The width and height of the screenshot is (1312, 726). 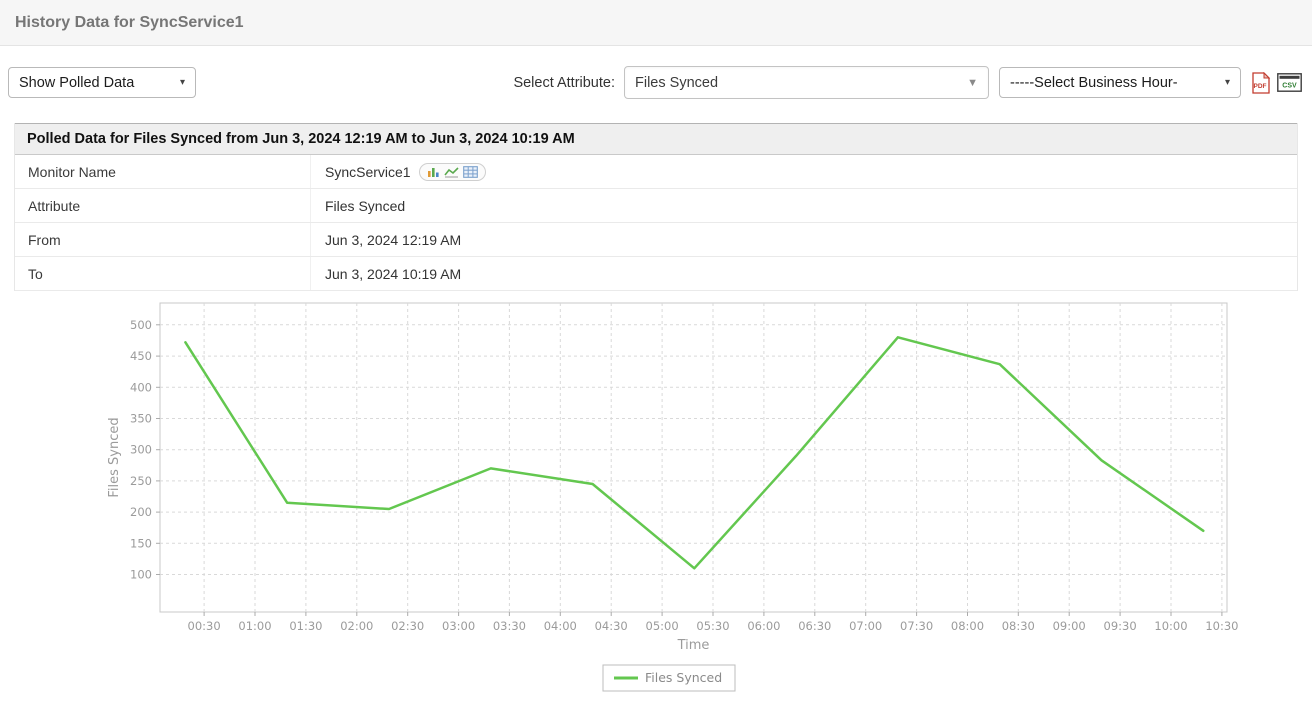 What do you see at coordinates (1260, 86) in the screenshot?
I see `svg-text: PDF` at bounding box center [1260, 86].